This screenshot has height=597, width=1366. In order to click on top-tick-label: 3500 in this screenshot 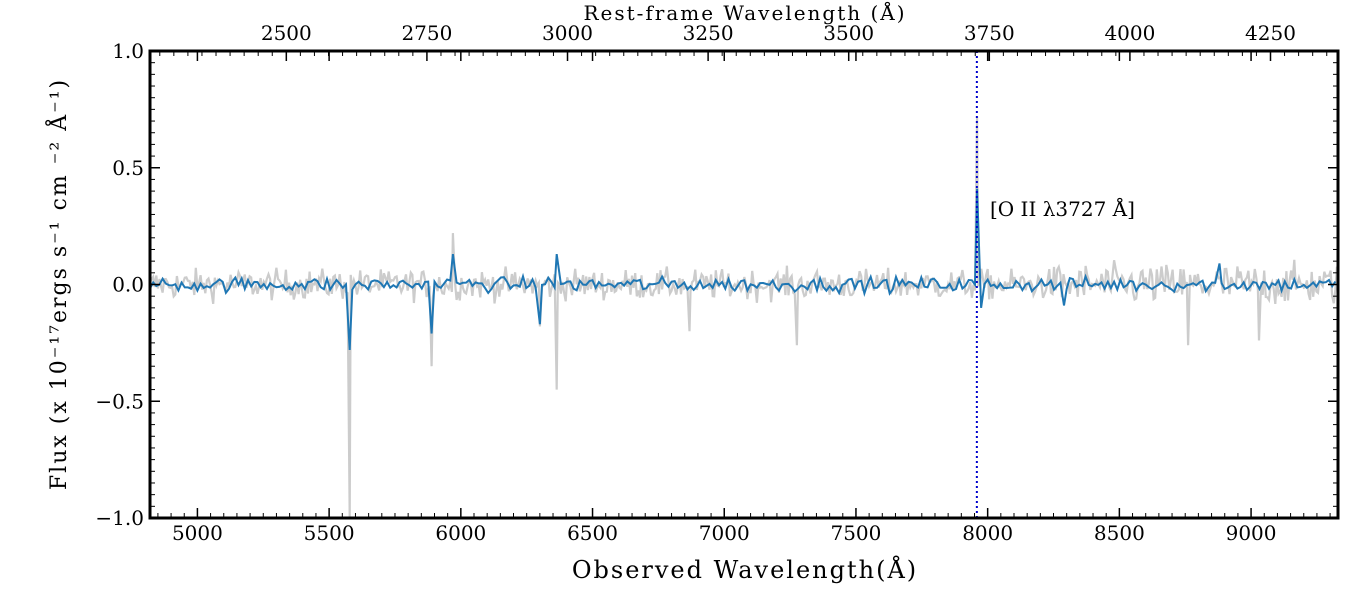, I will do `click(848, 33)`.